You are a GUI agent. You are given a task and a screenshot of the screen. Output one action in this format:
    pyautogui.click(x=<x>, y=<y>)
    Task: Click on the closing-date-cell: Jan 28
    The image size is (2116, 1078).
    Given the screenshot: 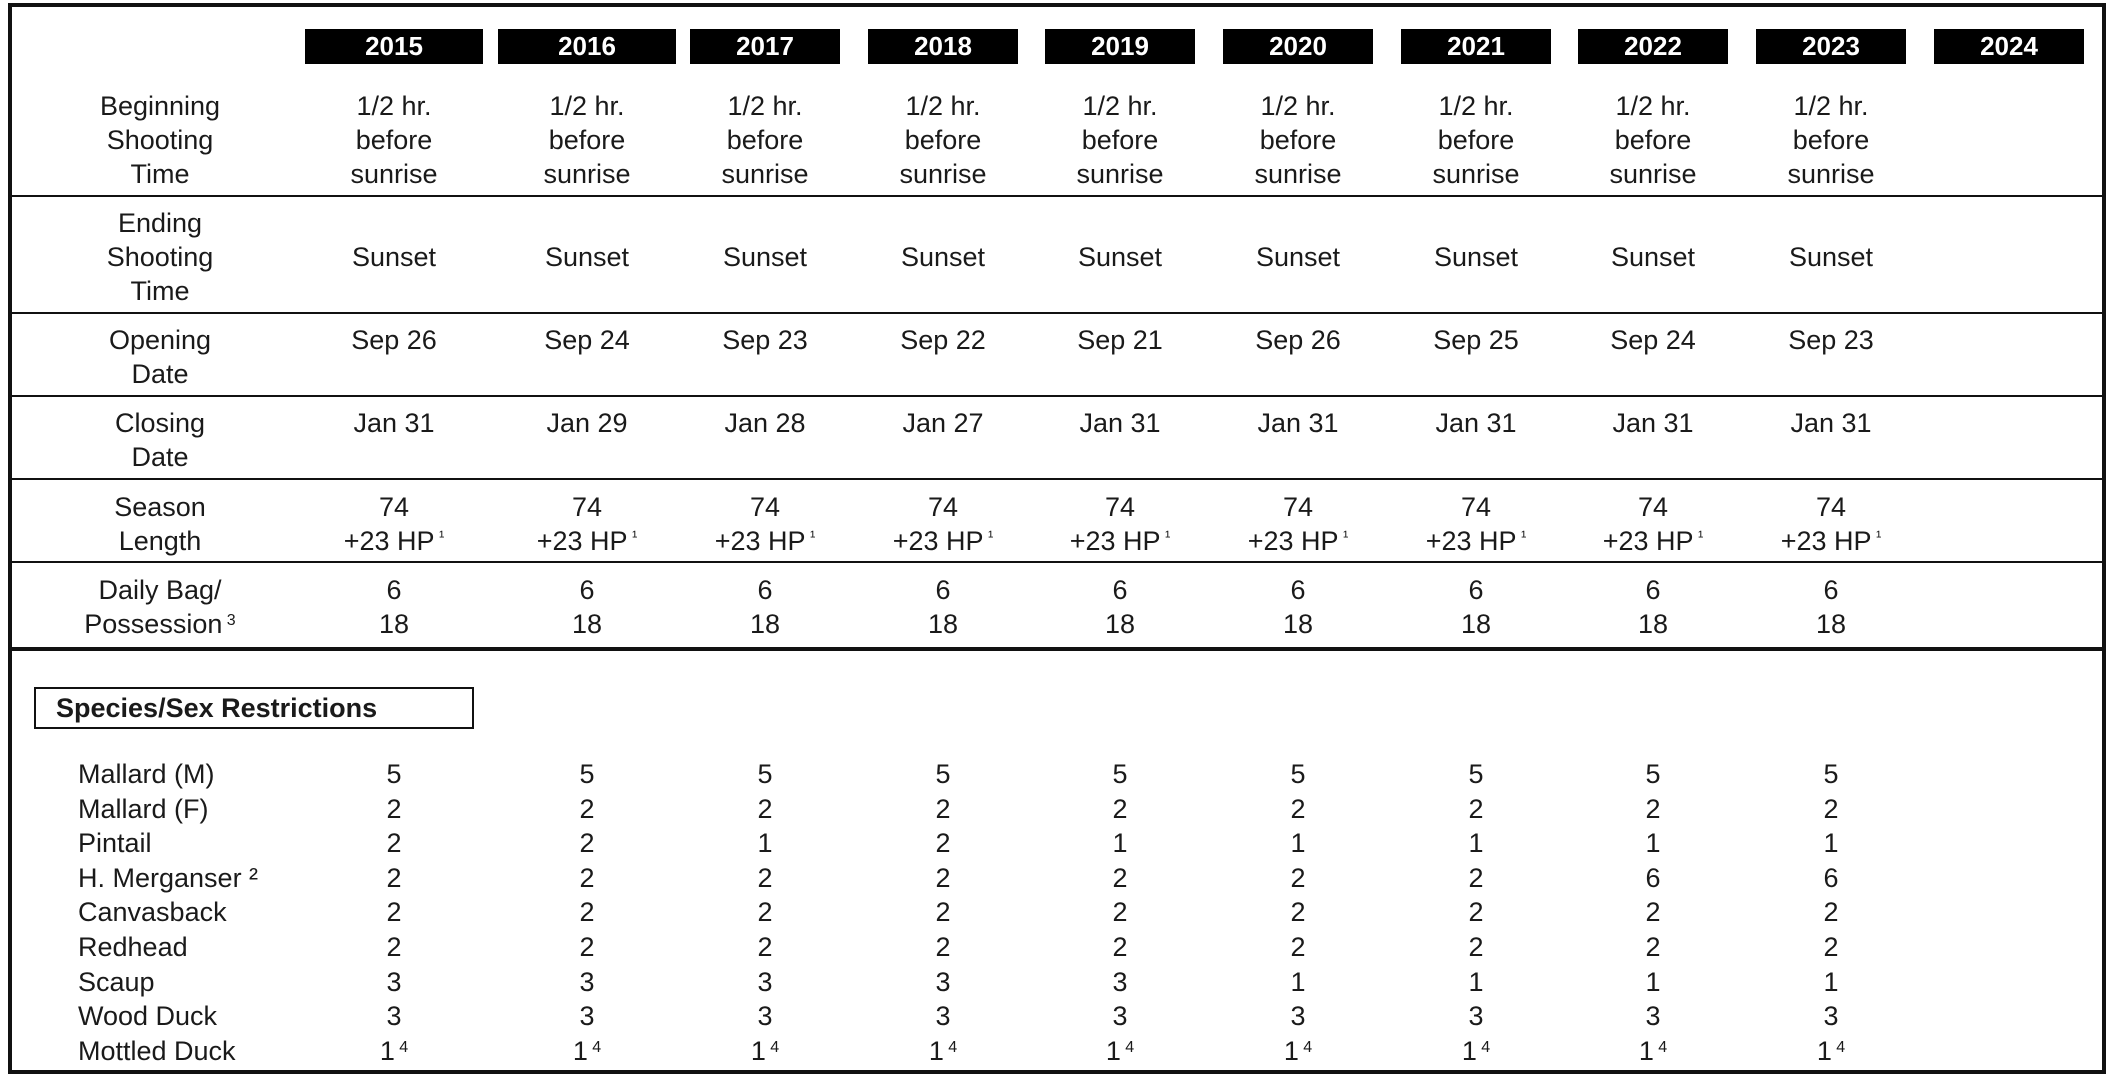 What is the action you would take?
    pyautogui.click(x=765, y=423)
    